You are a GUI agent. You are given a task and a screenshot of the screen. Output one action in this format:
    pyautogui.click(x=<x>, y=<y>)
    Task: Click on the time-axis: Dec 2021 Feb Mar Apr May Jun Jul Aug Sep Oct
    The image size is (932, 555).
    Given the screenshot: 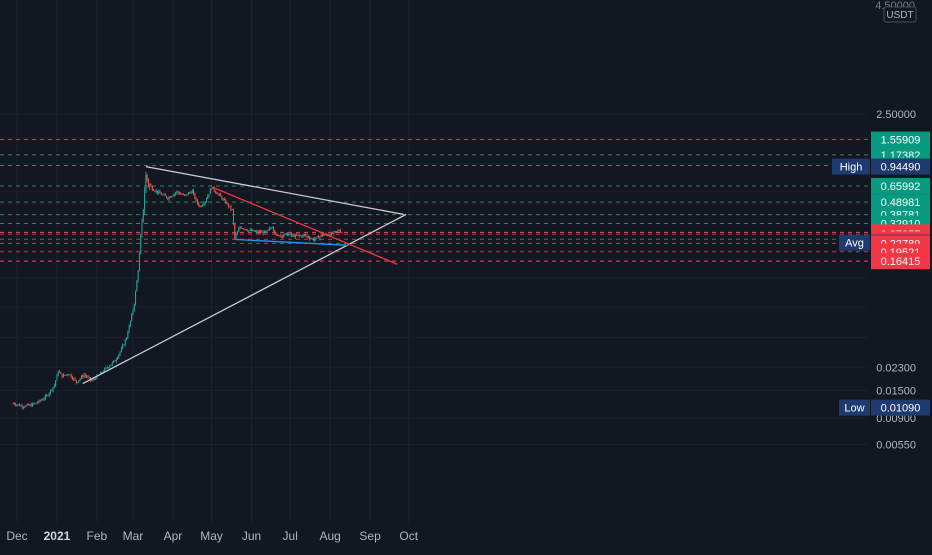 What is the action you would take?
    pyautogui.click(x=212, y=536)
    